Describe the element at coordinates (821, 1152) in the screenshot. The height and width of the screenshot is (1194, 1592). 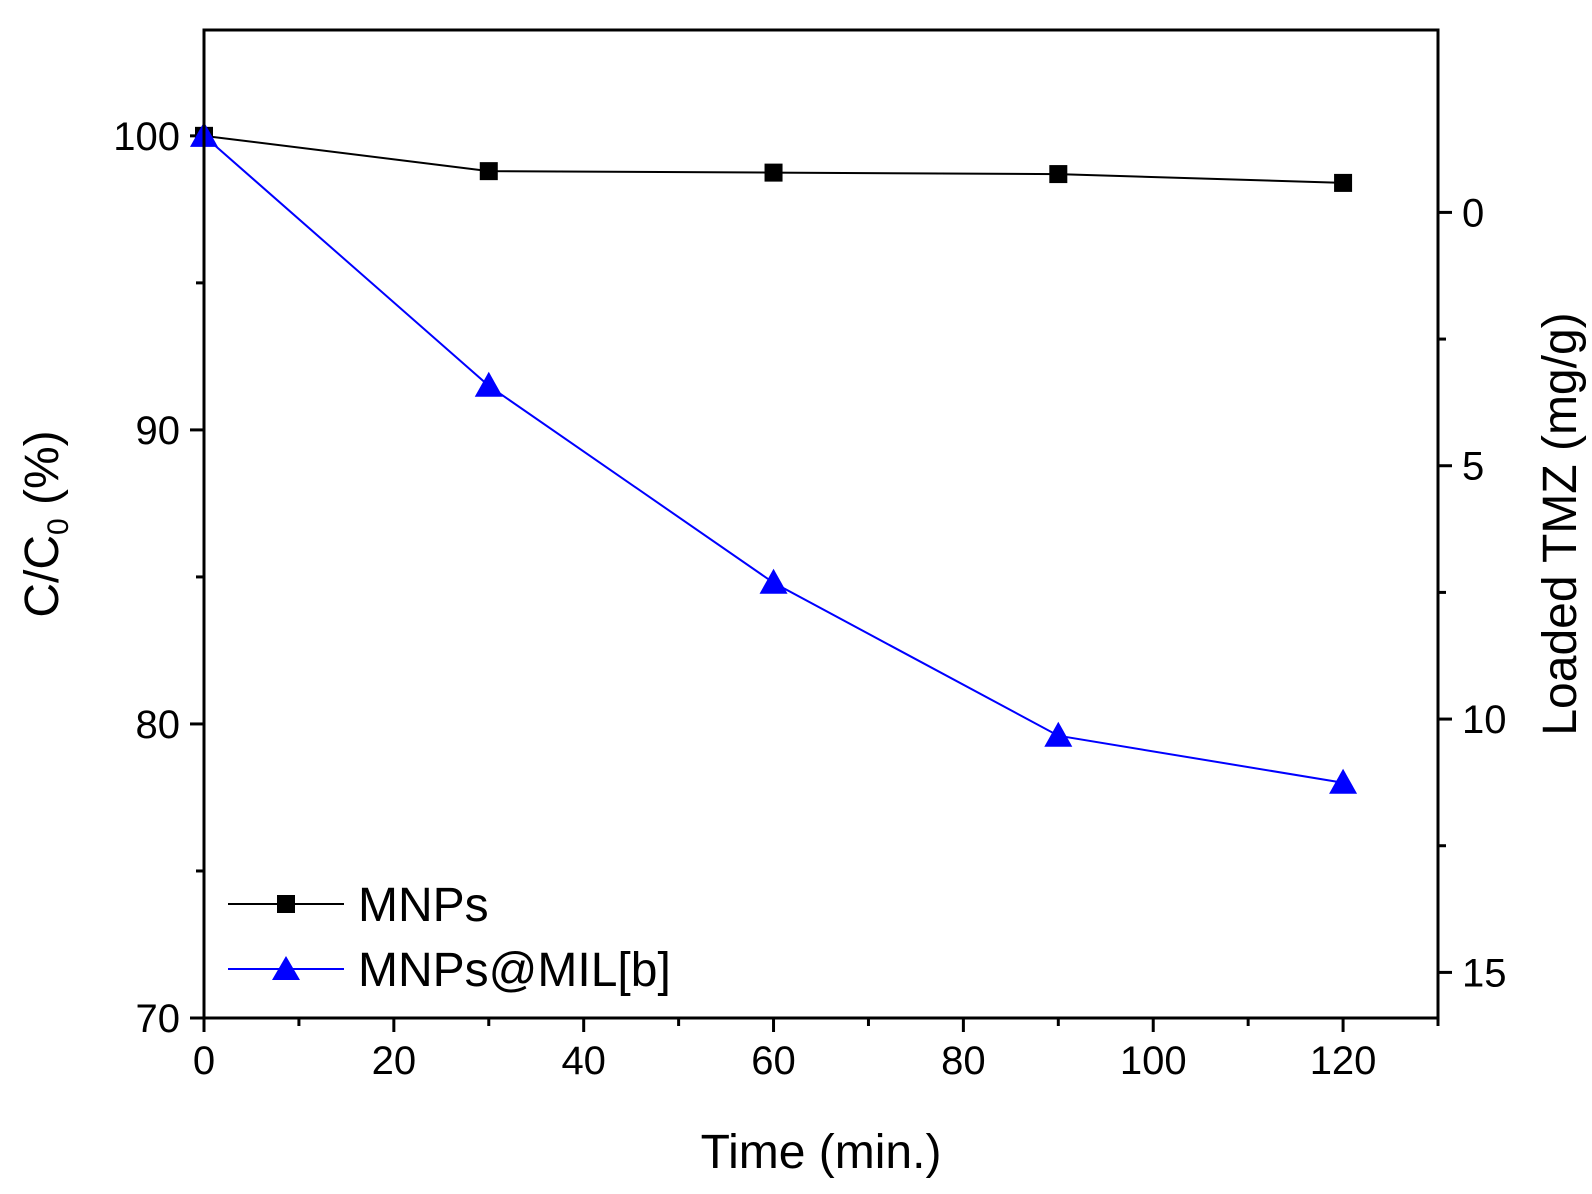
I see `x-axis-title: Time (min.)` at that location.